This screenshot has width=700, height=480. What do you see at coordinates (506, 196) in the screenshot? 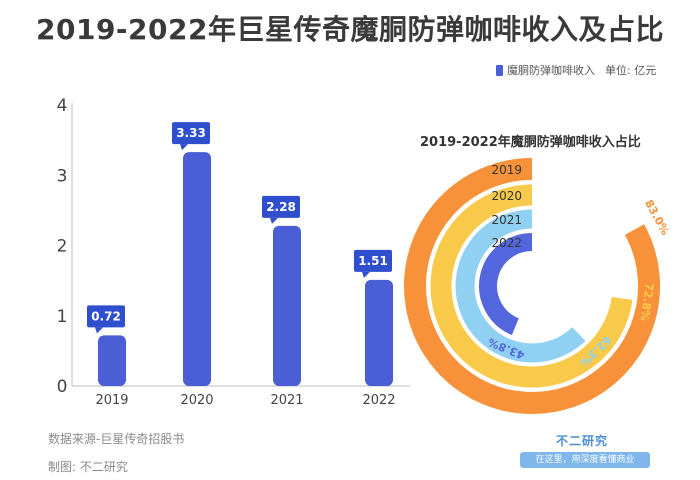
I see `radial-category-label: 2020` at bounding box center [506, 196].